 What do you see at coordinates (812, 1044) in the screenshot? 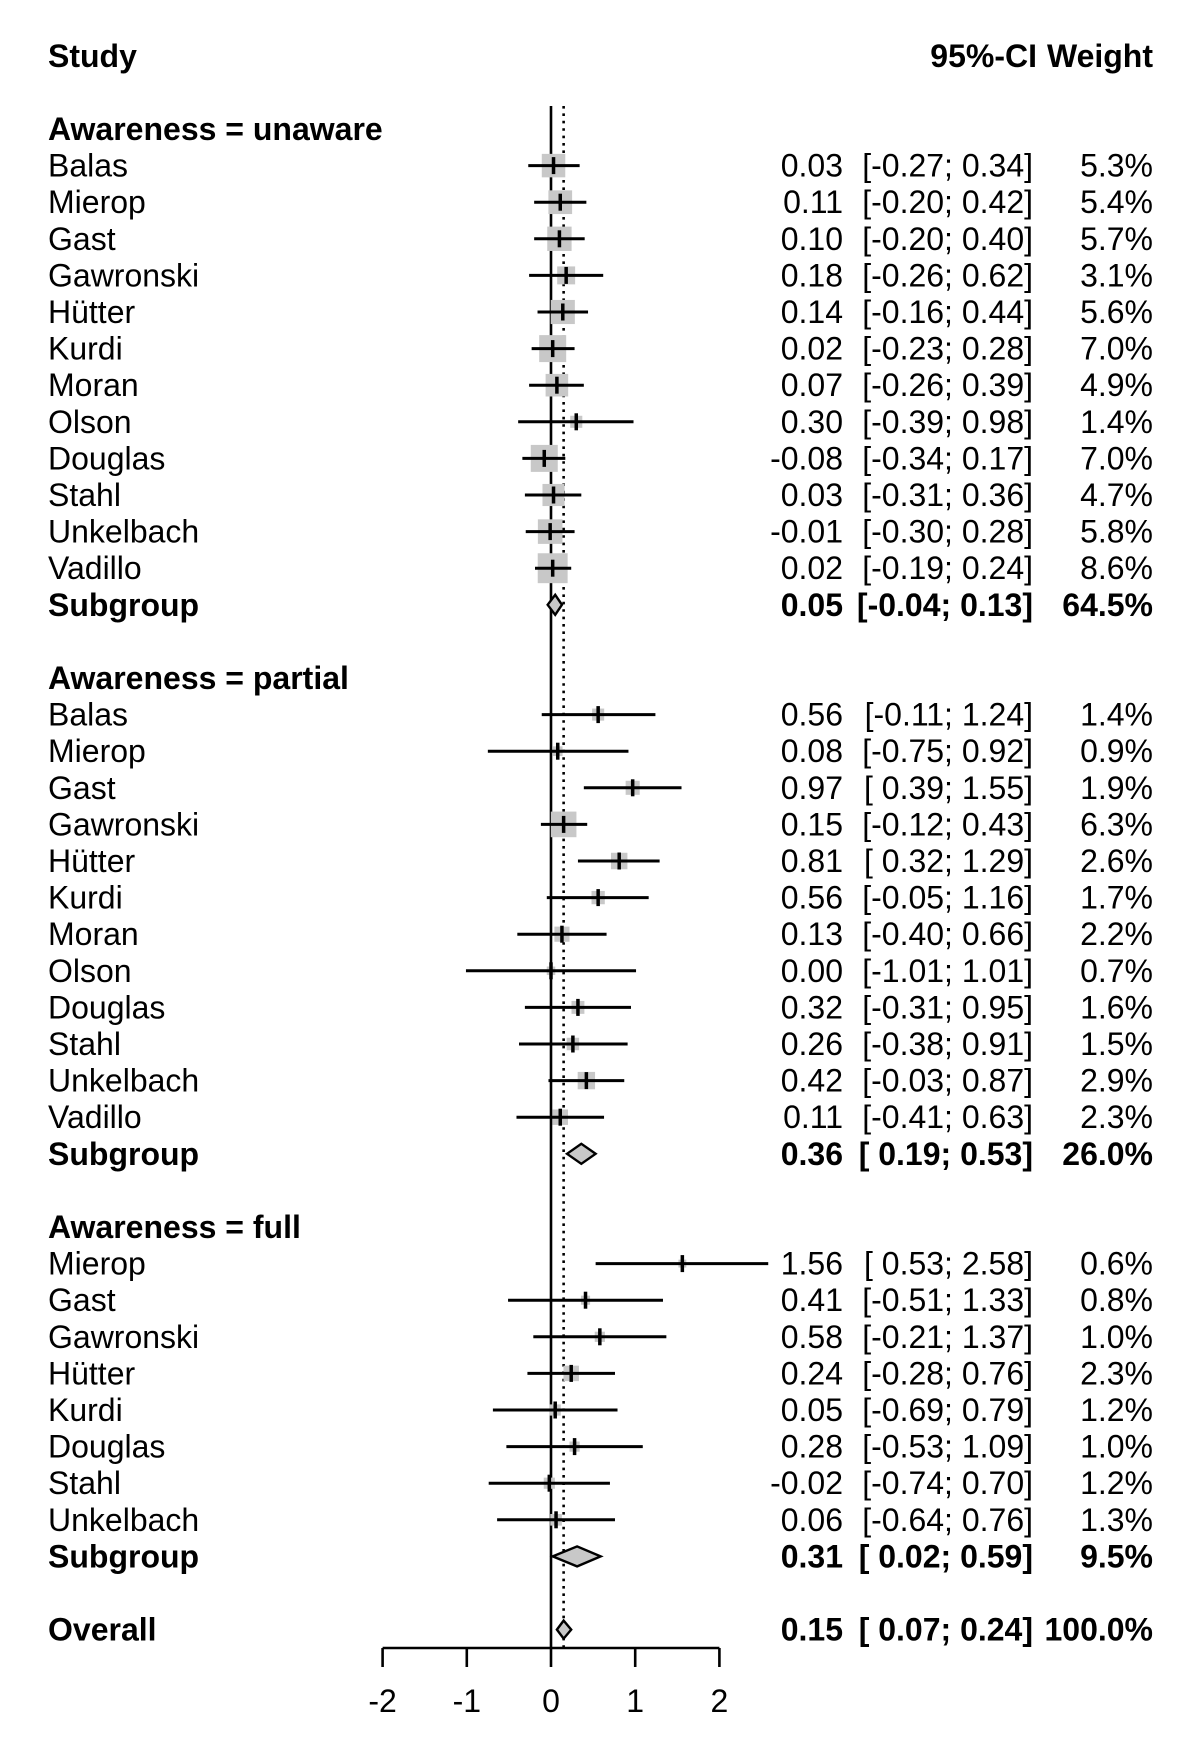
I see `estimate-value: 0.26` at bounding box center [812, 1044].